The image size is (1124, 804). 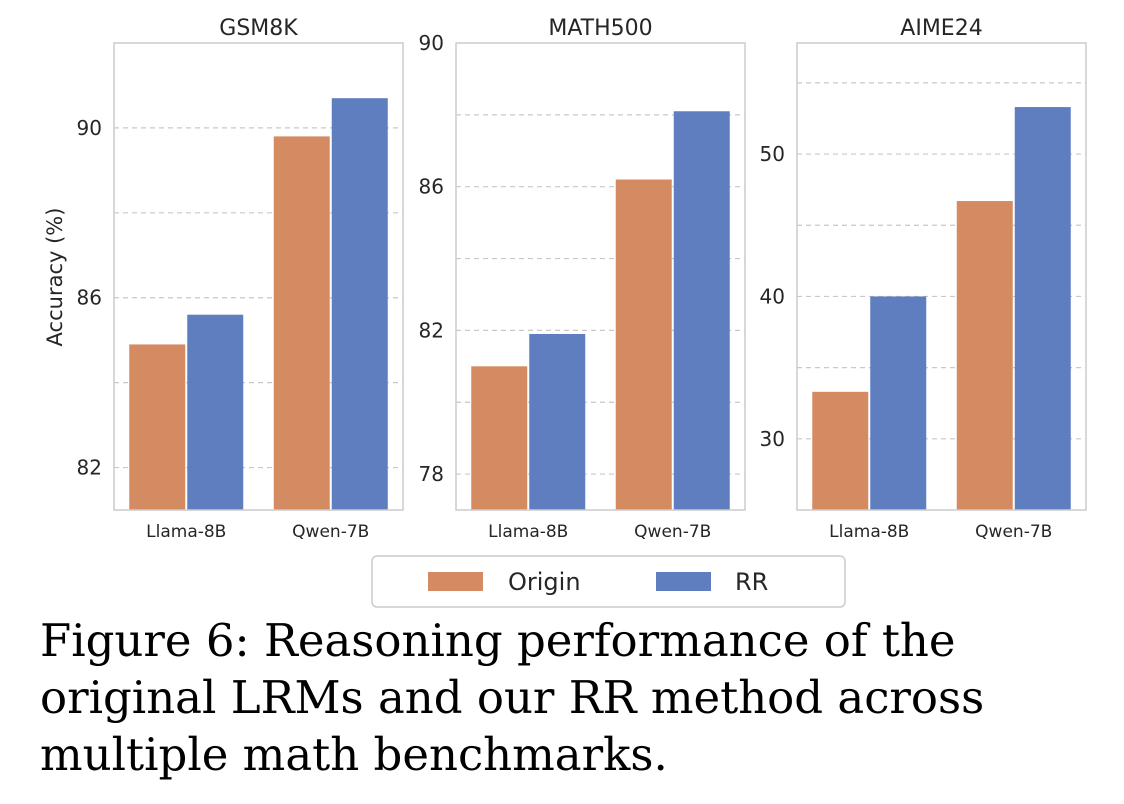 What do you see at coordinates (301, 323) in the screenshot?
I see `bar-gsm8k-qwen-7b-origin` at bounding box center [301, 323].